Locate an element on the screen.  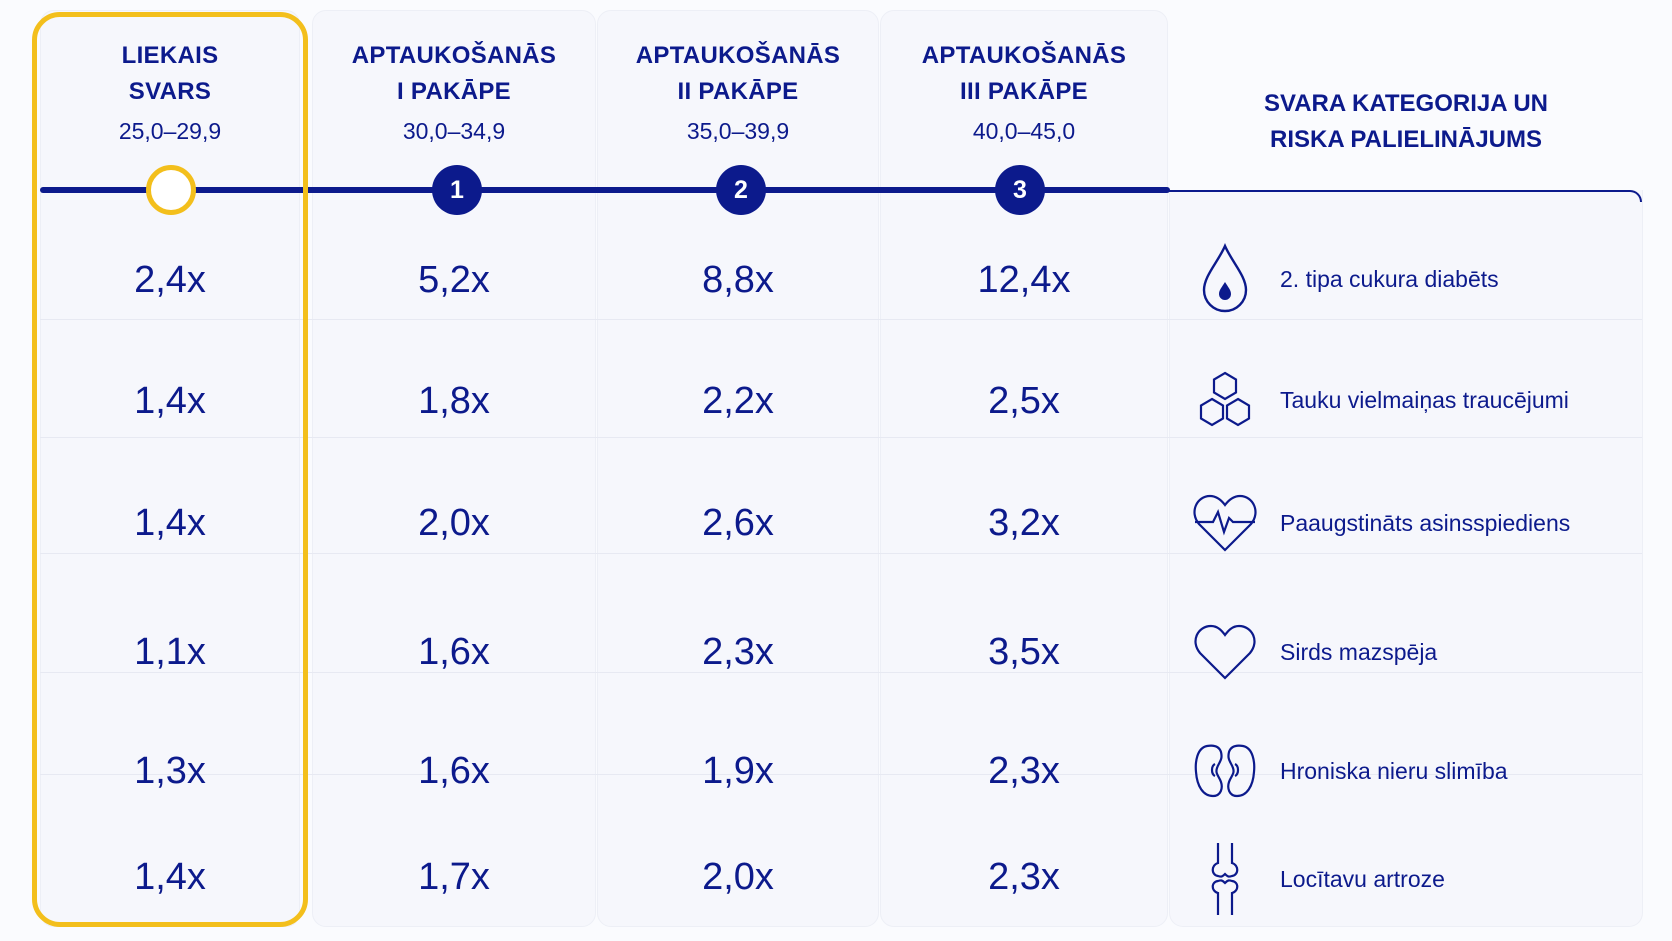
header-title-line2: II PAKĀPE is located at coordinates (738, 91).